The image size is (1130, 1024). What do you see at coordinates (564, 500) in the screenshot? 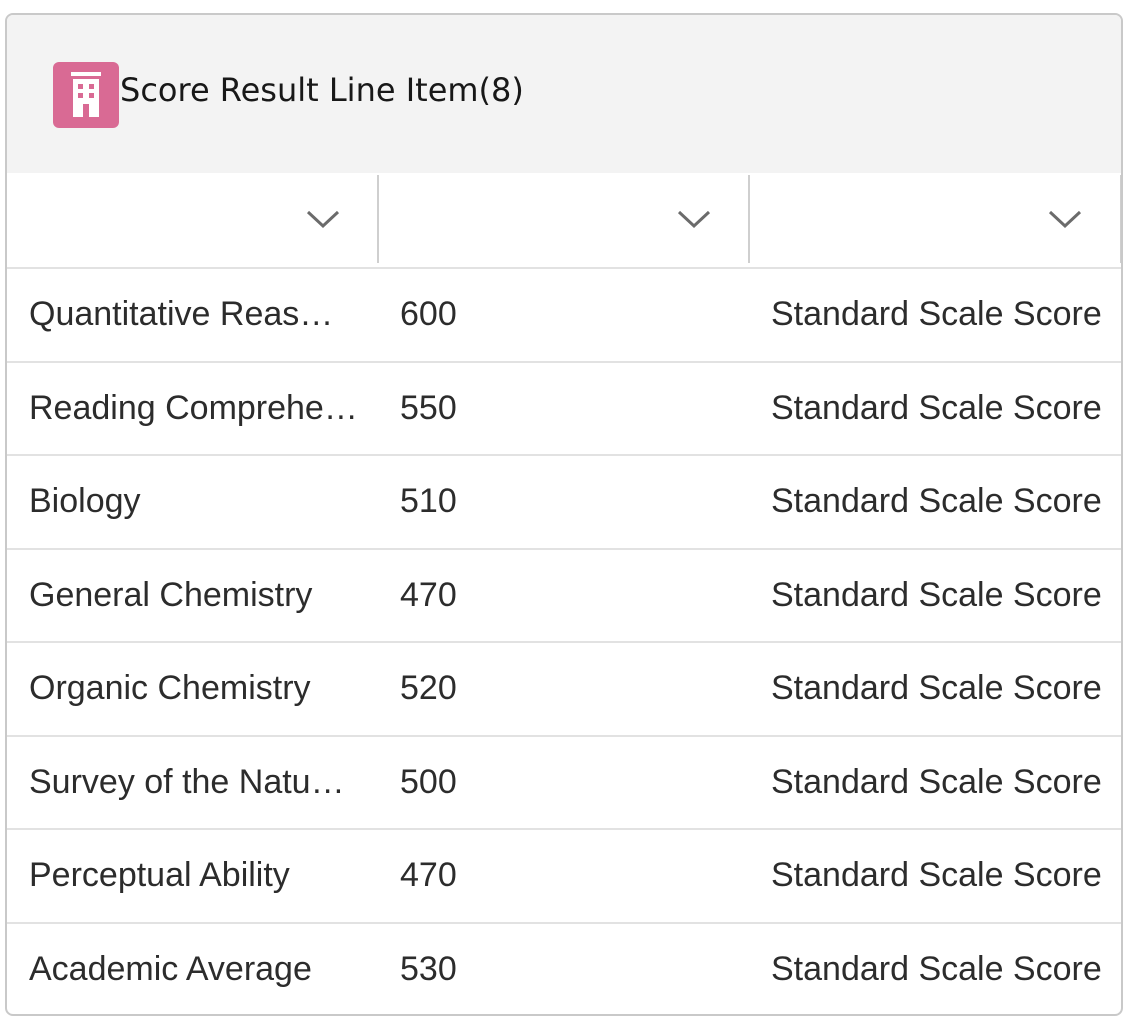
I see `table-row: Biology 510 Standard Scale Score` at bounding box center [564, 500].